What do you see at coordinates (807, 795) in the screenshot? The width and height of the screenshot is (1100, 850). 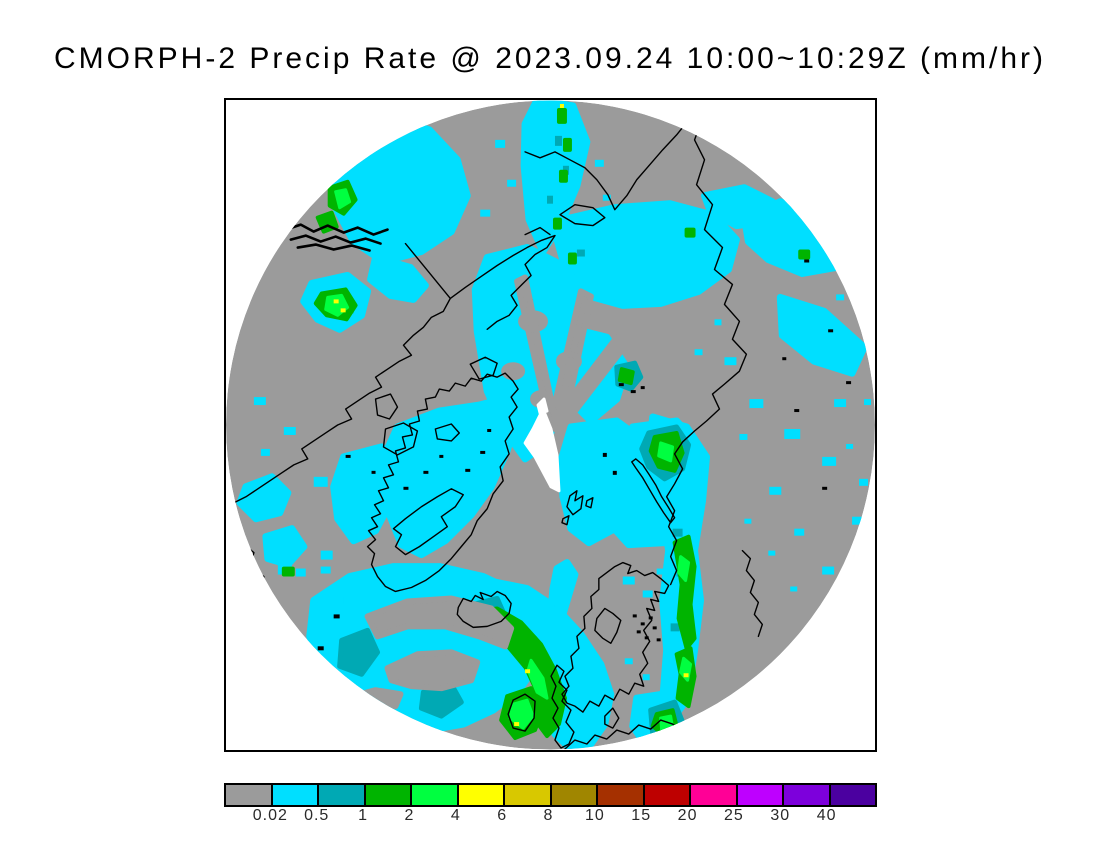 I see `colorbar-segment-violet` at bounding box center [807, 795].